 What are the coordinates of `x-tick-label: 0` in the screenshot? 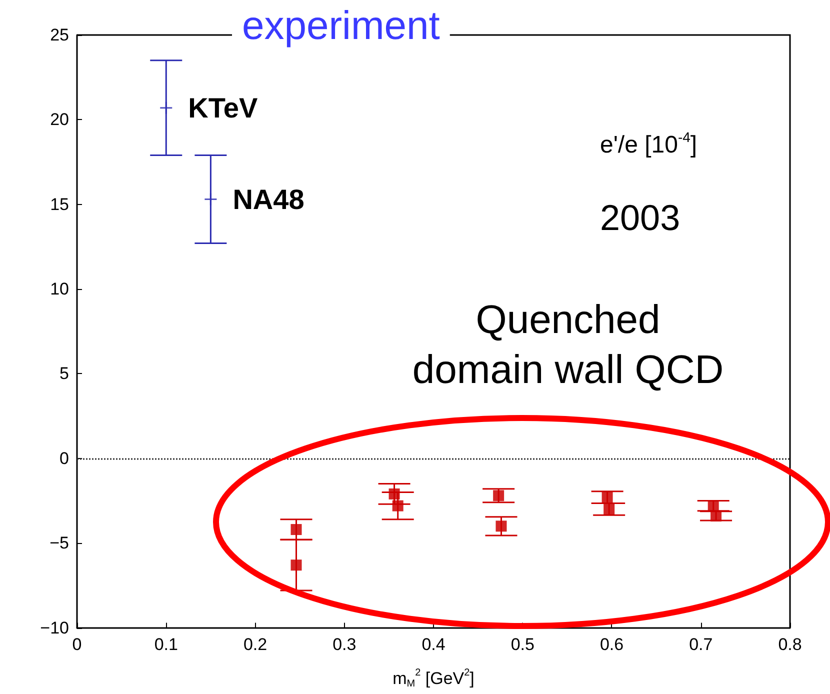 It's located at (77, 644).